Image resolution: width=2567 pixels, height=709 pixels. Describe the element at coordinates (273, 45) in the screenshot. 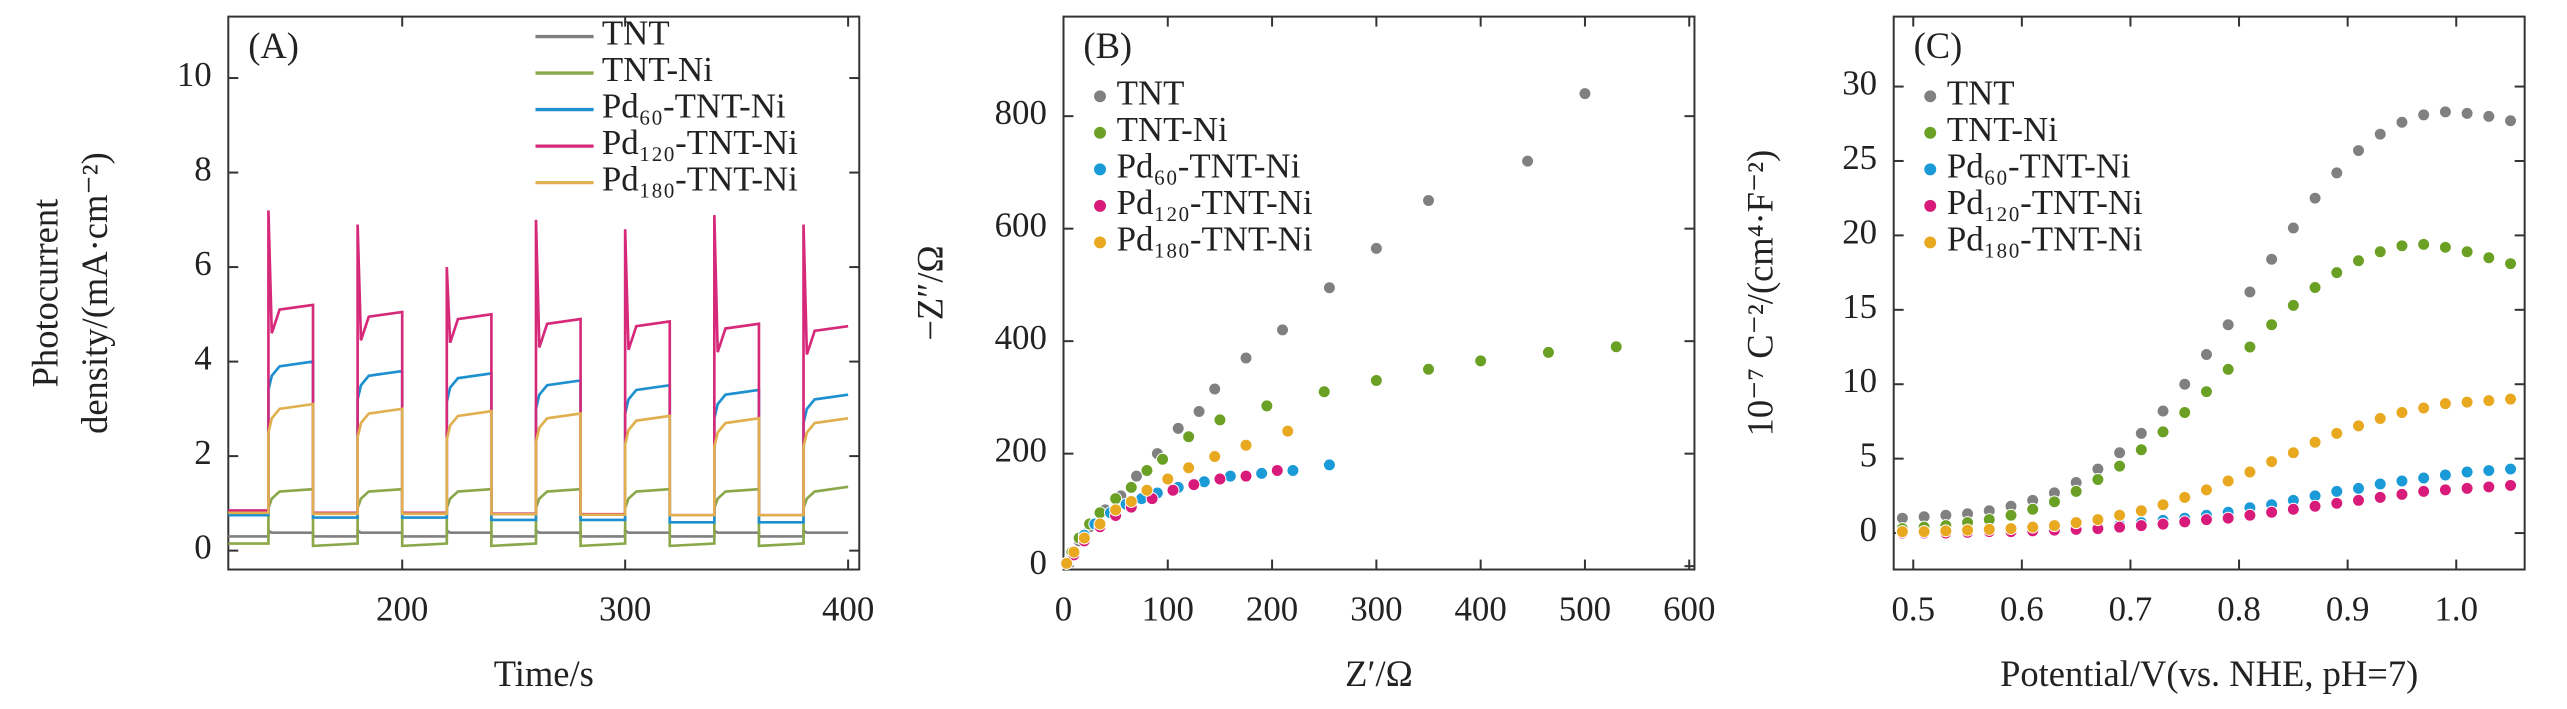

I see `panel-label: (A)` at that location.